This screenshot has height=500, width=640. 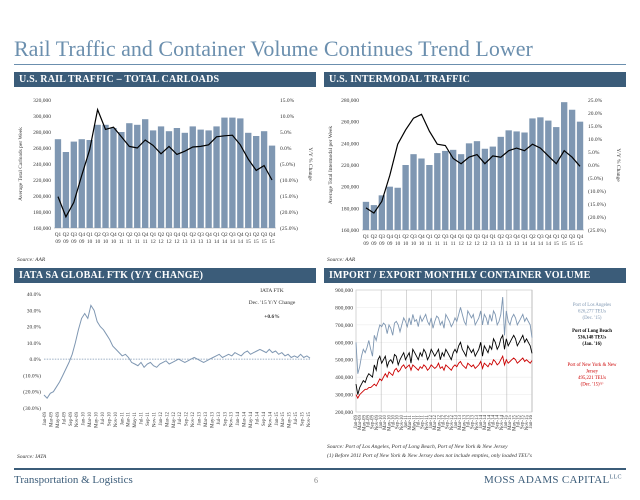 I want to click on series-line-la, so click(x=444, y=335).